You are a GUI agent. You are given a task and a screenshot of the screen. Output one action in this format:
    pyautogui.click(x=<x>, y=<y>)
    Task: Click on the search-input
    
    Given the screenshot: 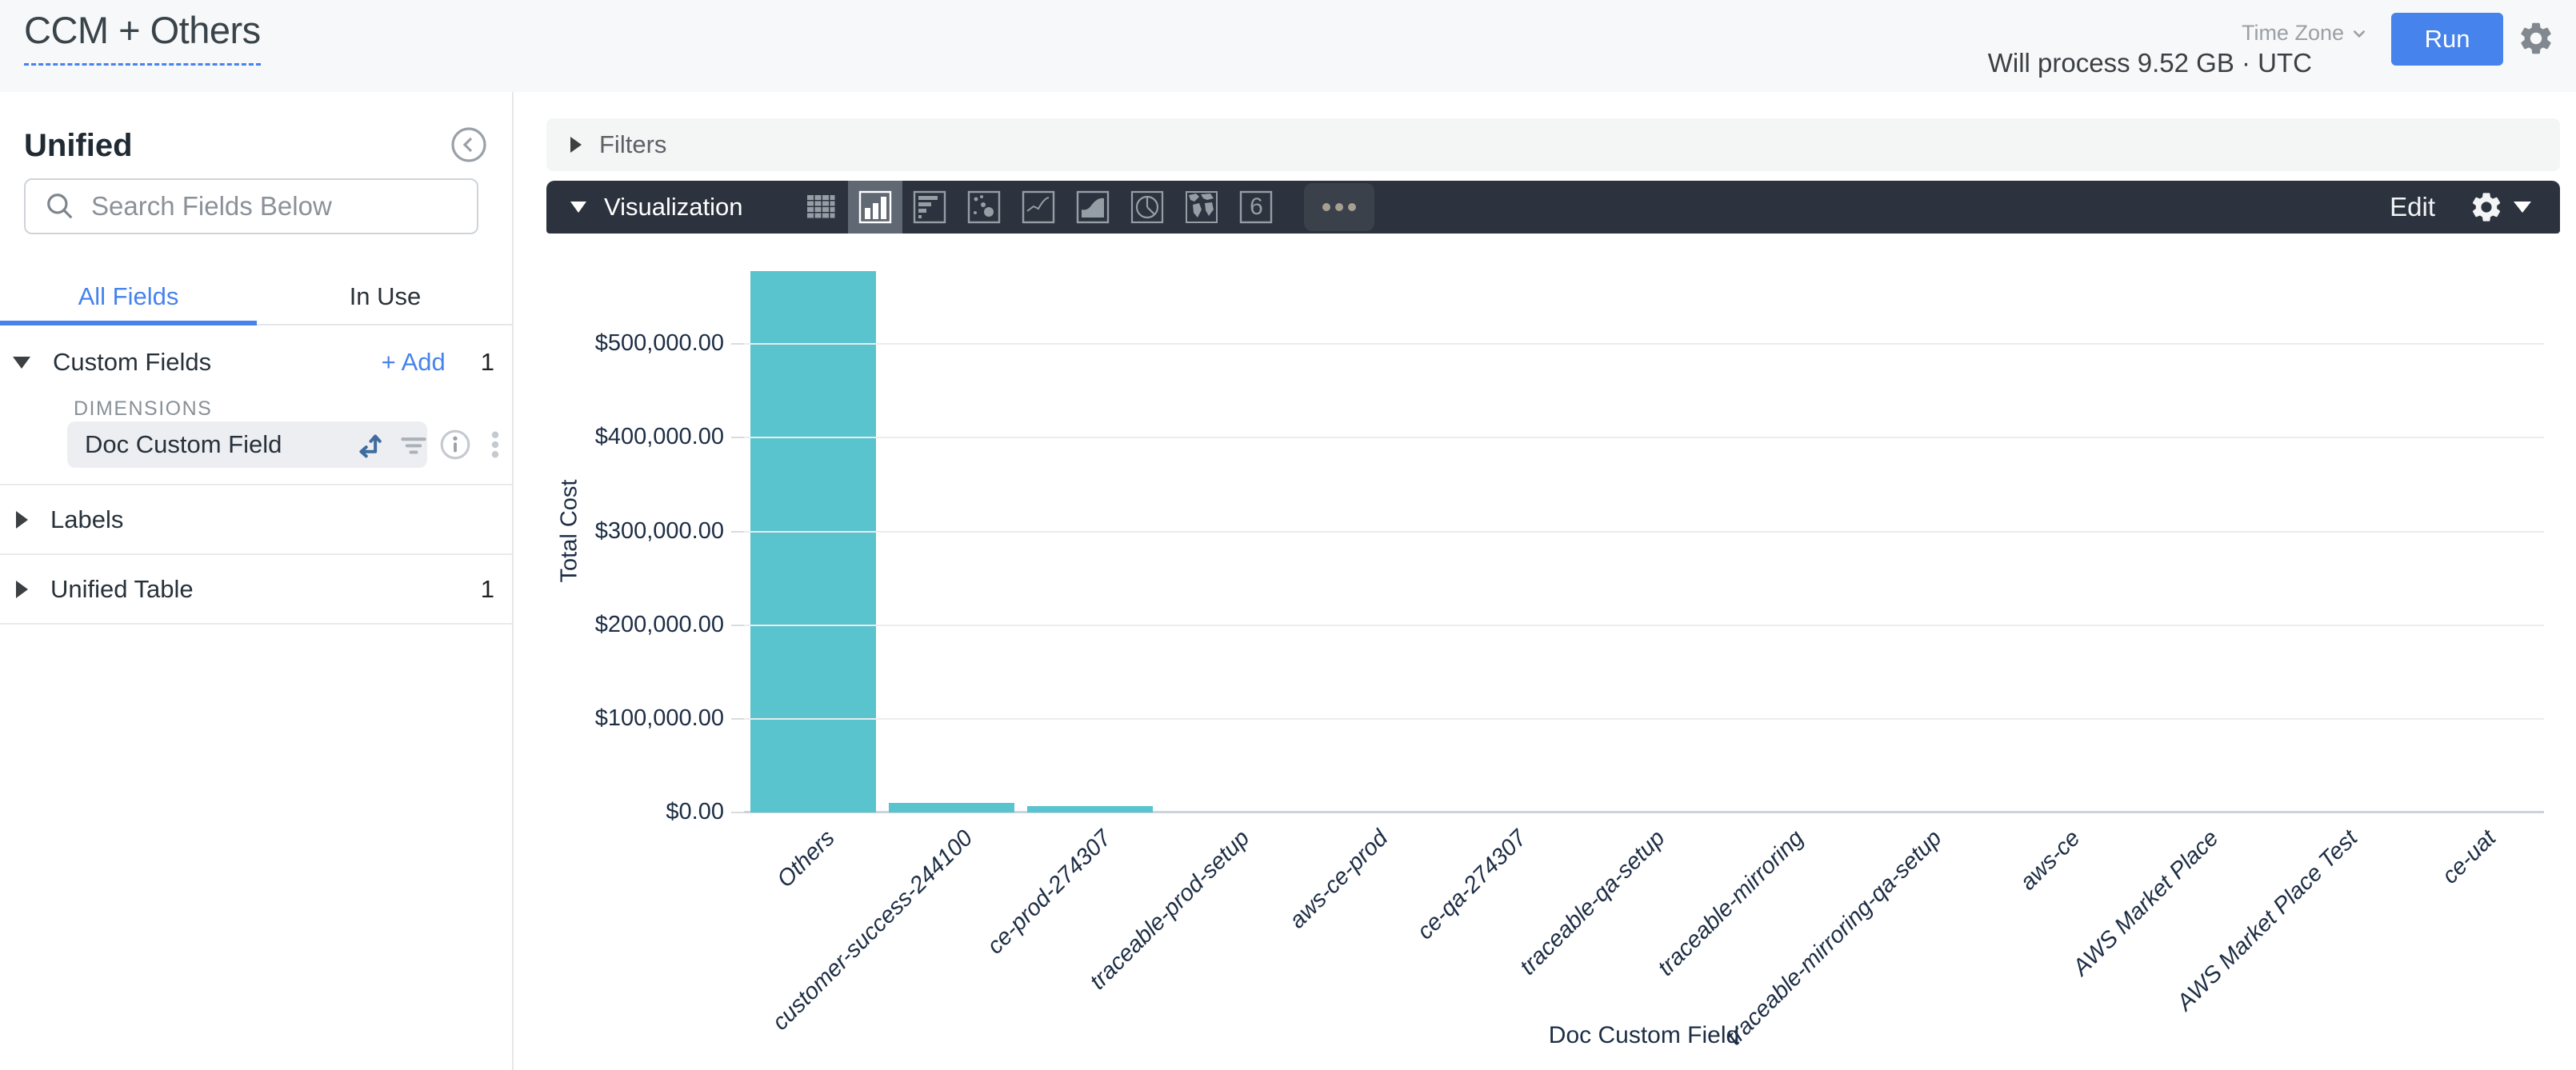 What is the action you would take?
    pyautogui.click(x=263, y=206)
    